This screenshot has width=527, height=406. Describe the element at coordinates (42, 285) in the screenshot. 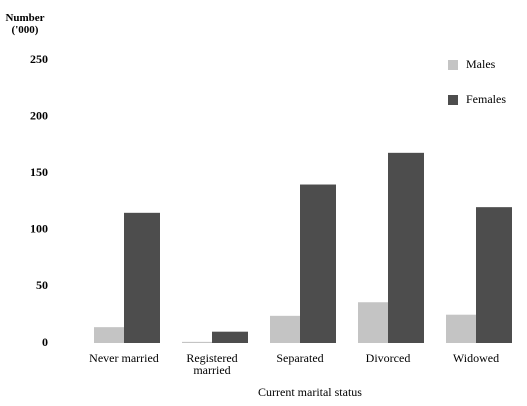

I see `y-tick-label: 50` at that location.